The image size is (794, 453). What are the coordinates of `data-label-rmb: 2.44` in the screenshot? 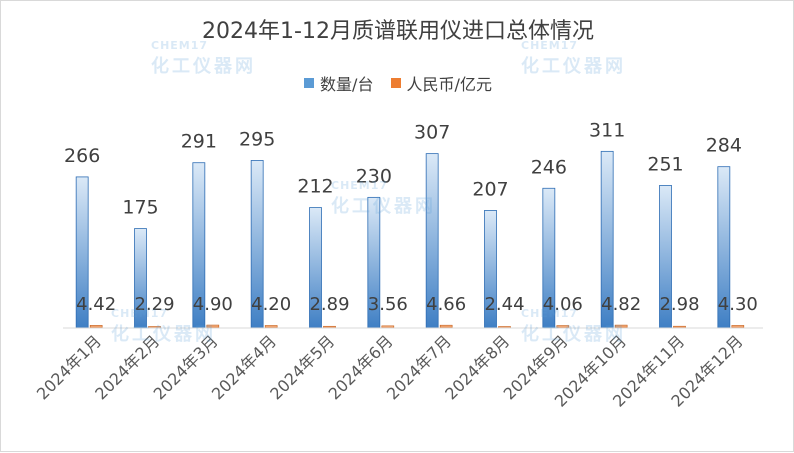 It's located at (504, 304).